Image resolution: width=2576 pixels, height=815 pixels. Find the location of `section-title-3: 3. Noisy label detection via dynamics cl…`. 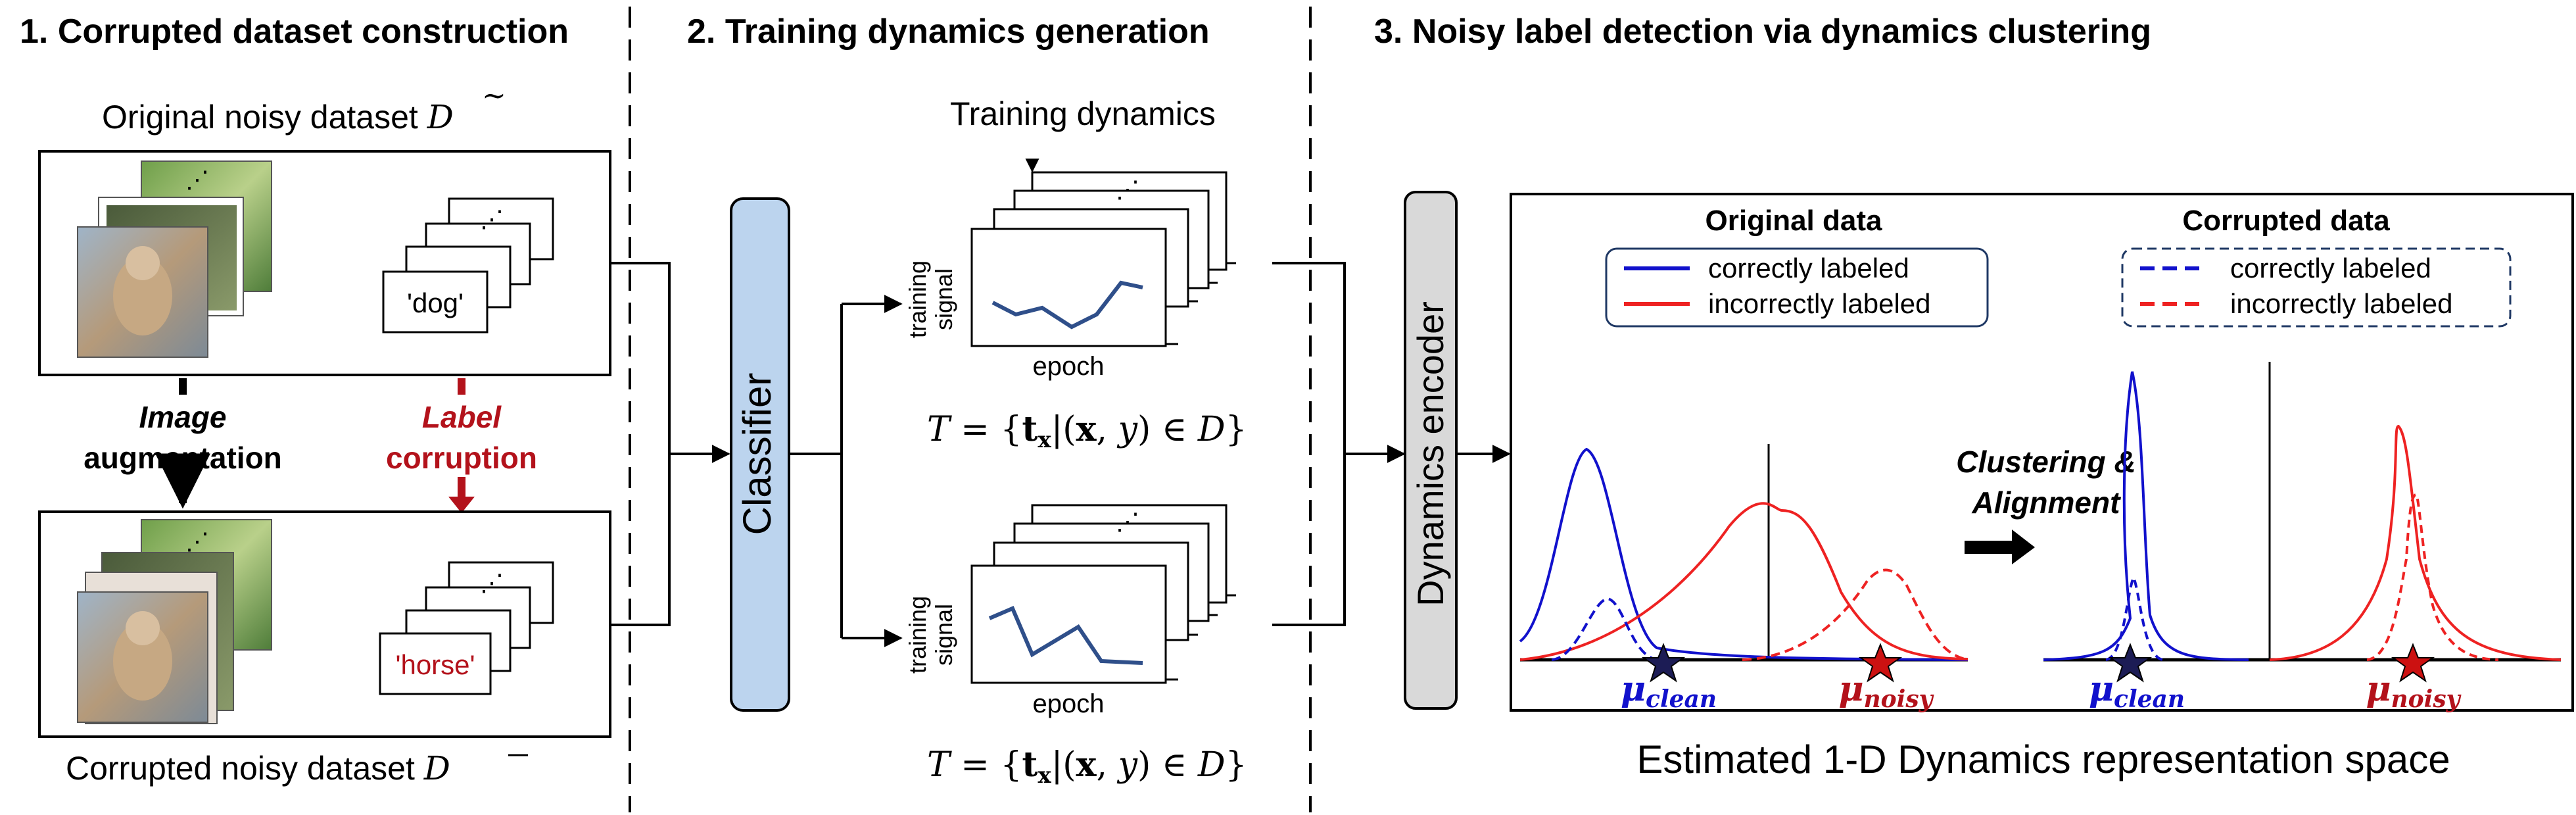

section-title-3: 3. Noisy label detection via dynamics cl… is located at coordinates (1763, 32).